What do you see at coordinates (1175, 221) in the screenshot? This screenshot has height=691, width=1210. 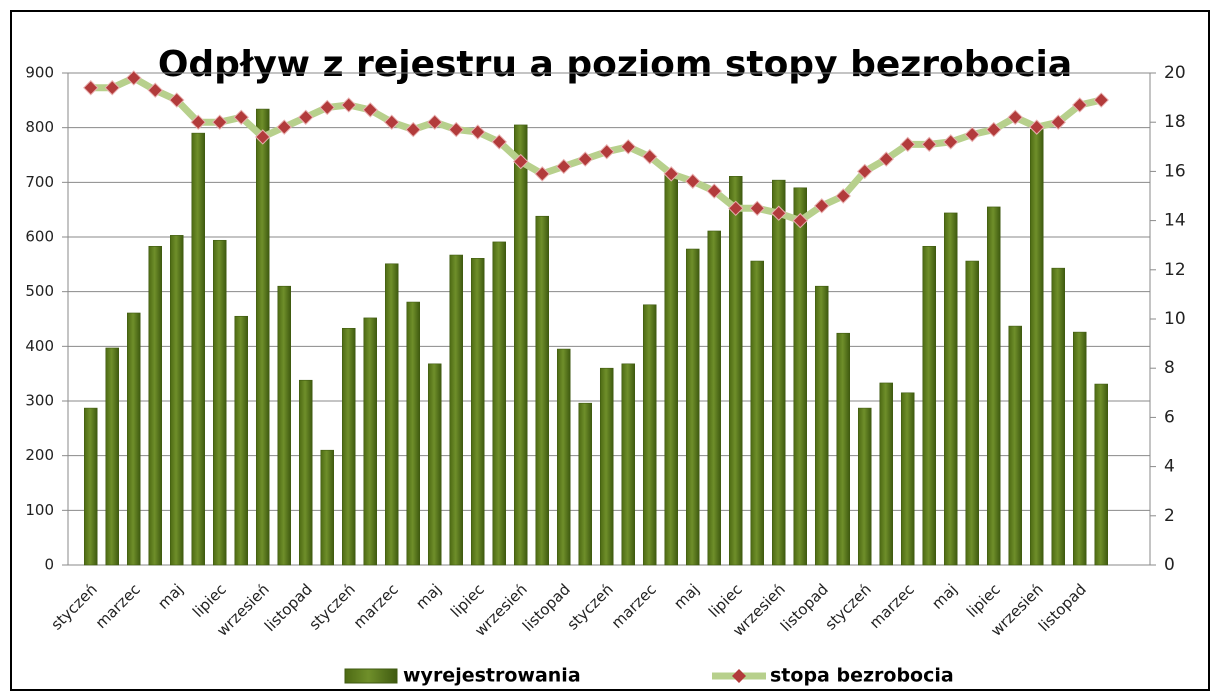 I see `y2-tick-label: 14` at bounding box center [1175, 221].